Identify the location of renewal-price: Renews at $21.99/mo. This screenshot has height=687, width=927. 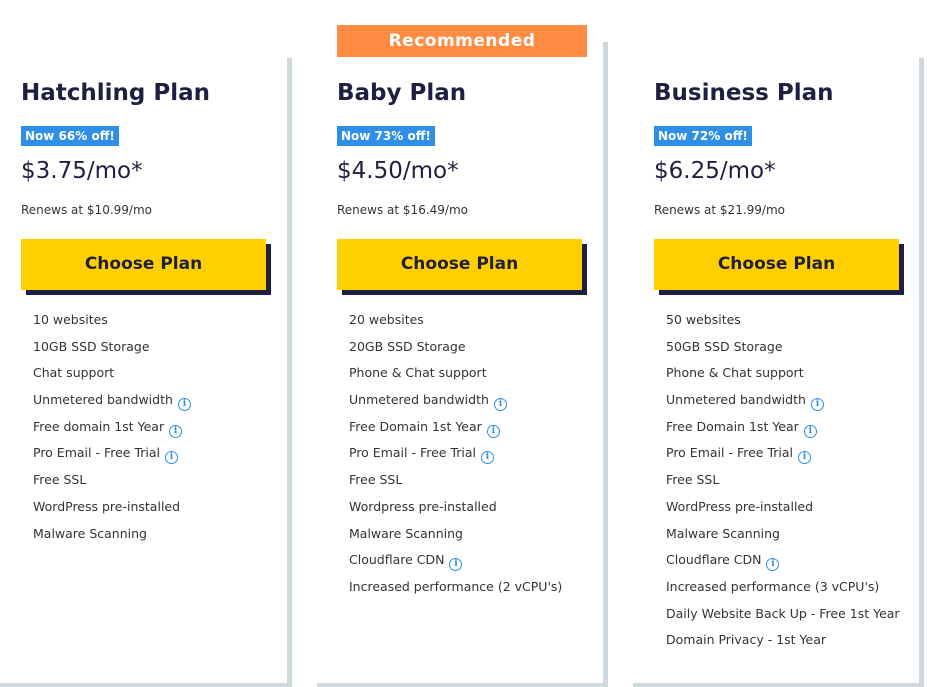
(719, 210).